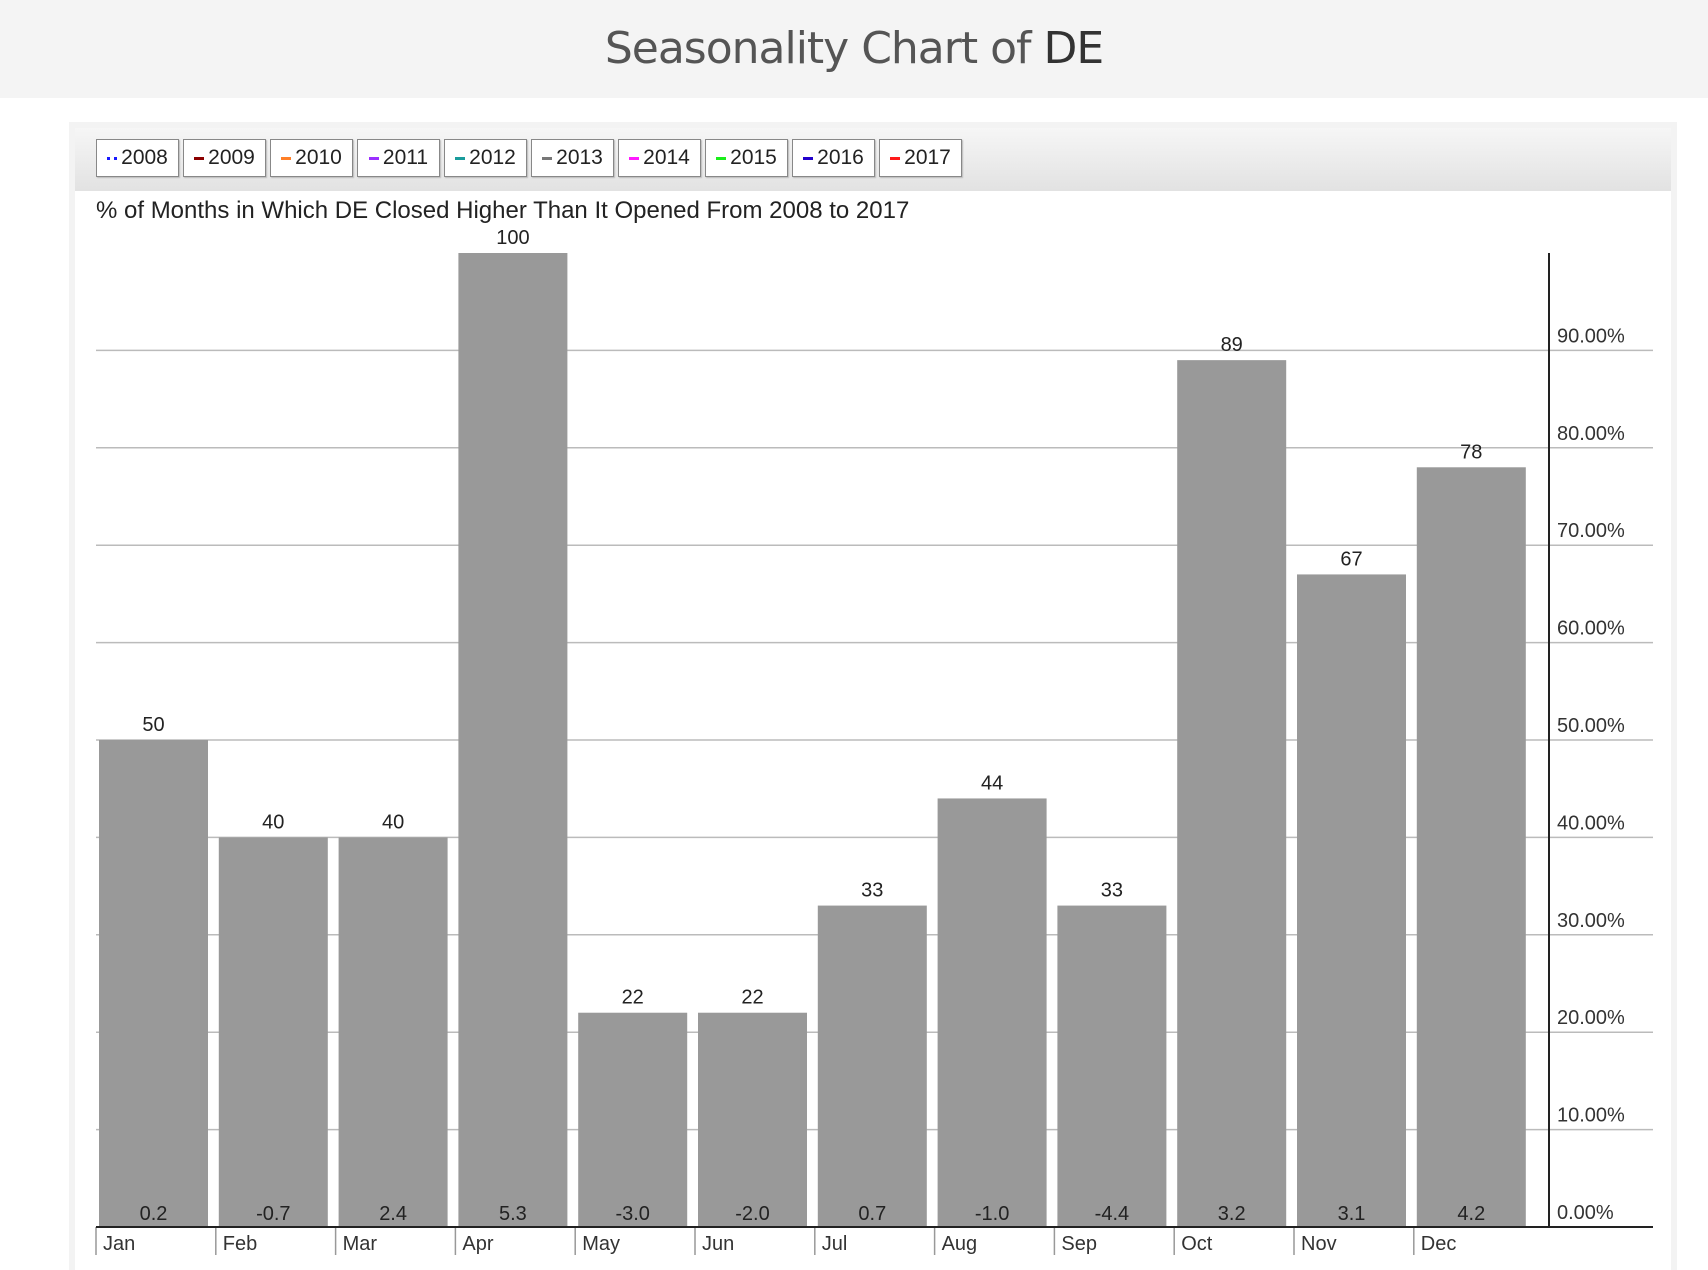  What do you see at coordinates (1591, 434) in the screenshot?
I see `y-tick-label: 80.00%` at bounding box center [1591, 434].